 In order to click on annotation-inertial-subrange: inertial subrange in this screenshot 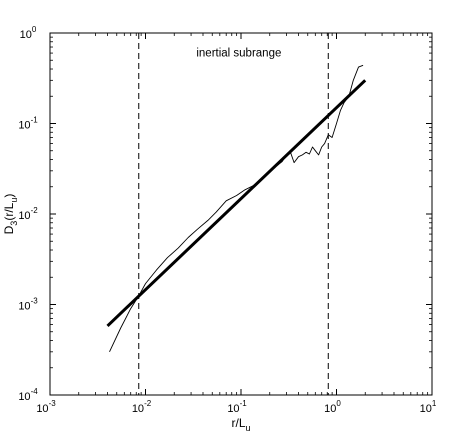, I will do `click(238, 53)`.